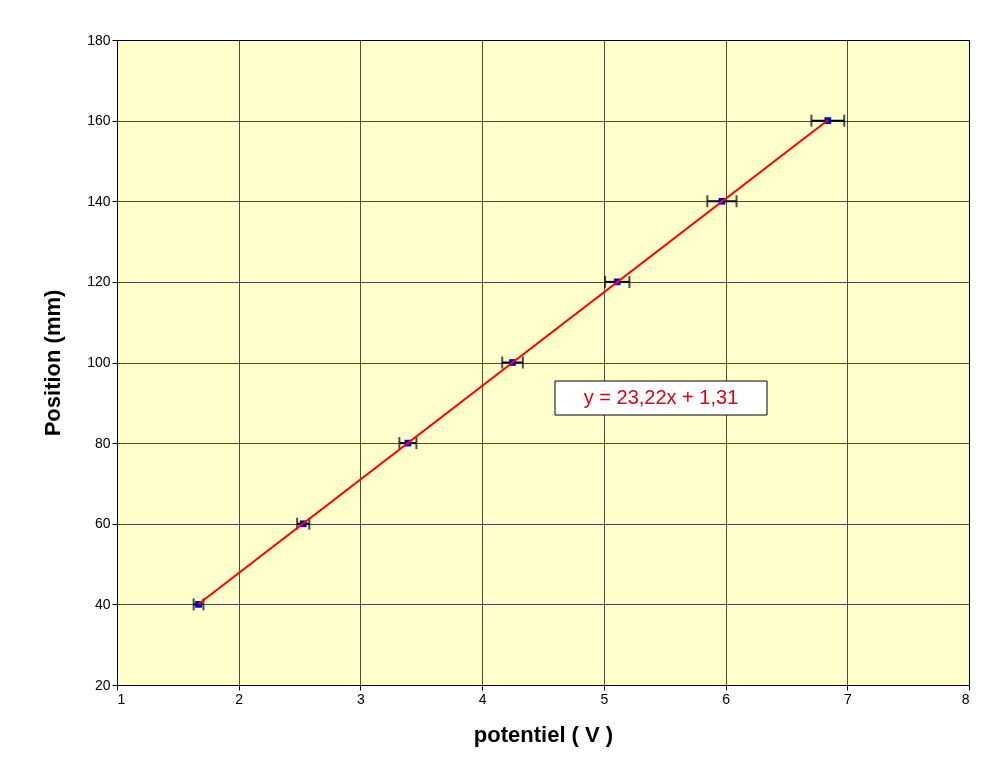 The height and width of the screenshot is (779, 1001). Describe the element at coordinates (604, 698) in the screenshot. I see `x-tick-label: 5` at that location.